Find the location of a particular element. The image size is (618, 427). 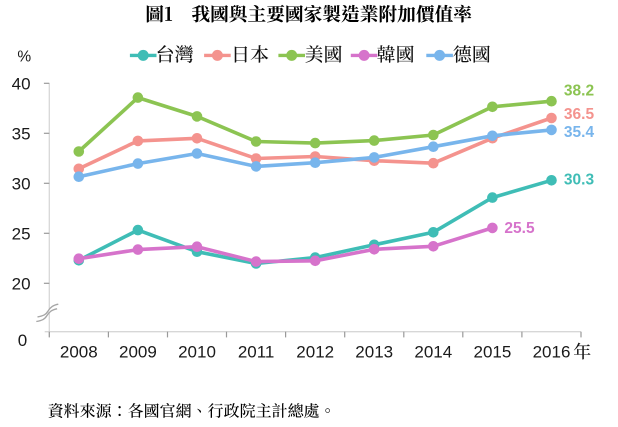

svg-text: 2010 is located at coordinates (197, 352).